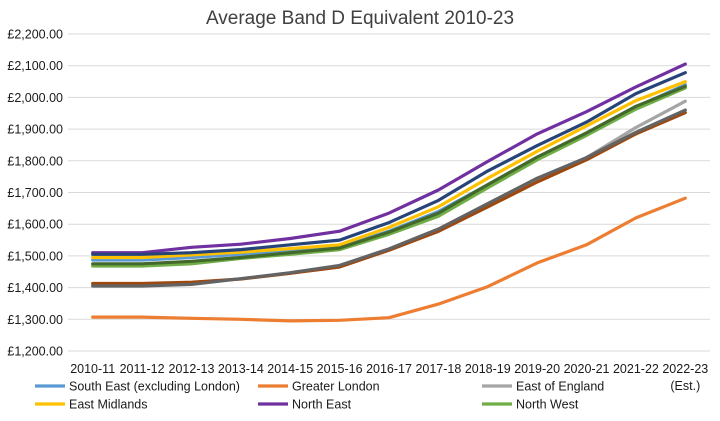 This screenshot has height=421, width=720. Describe the element at coordinates (340, 369) in the screenshot. I see `x-tick-label: 2015-16` at that location.